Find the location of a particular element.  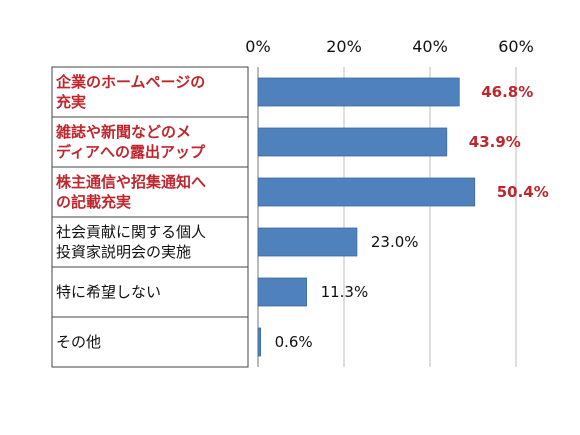

tick-label-40: 40% is located at coordinates (430, 46).